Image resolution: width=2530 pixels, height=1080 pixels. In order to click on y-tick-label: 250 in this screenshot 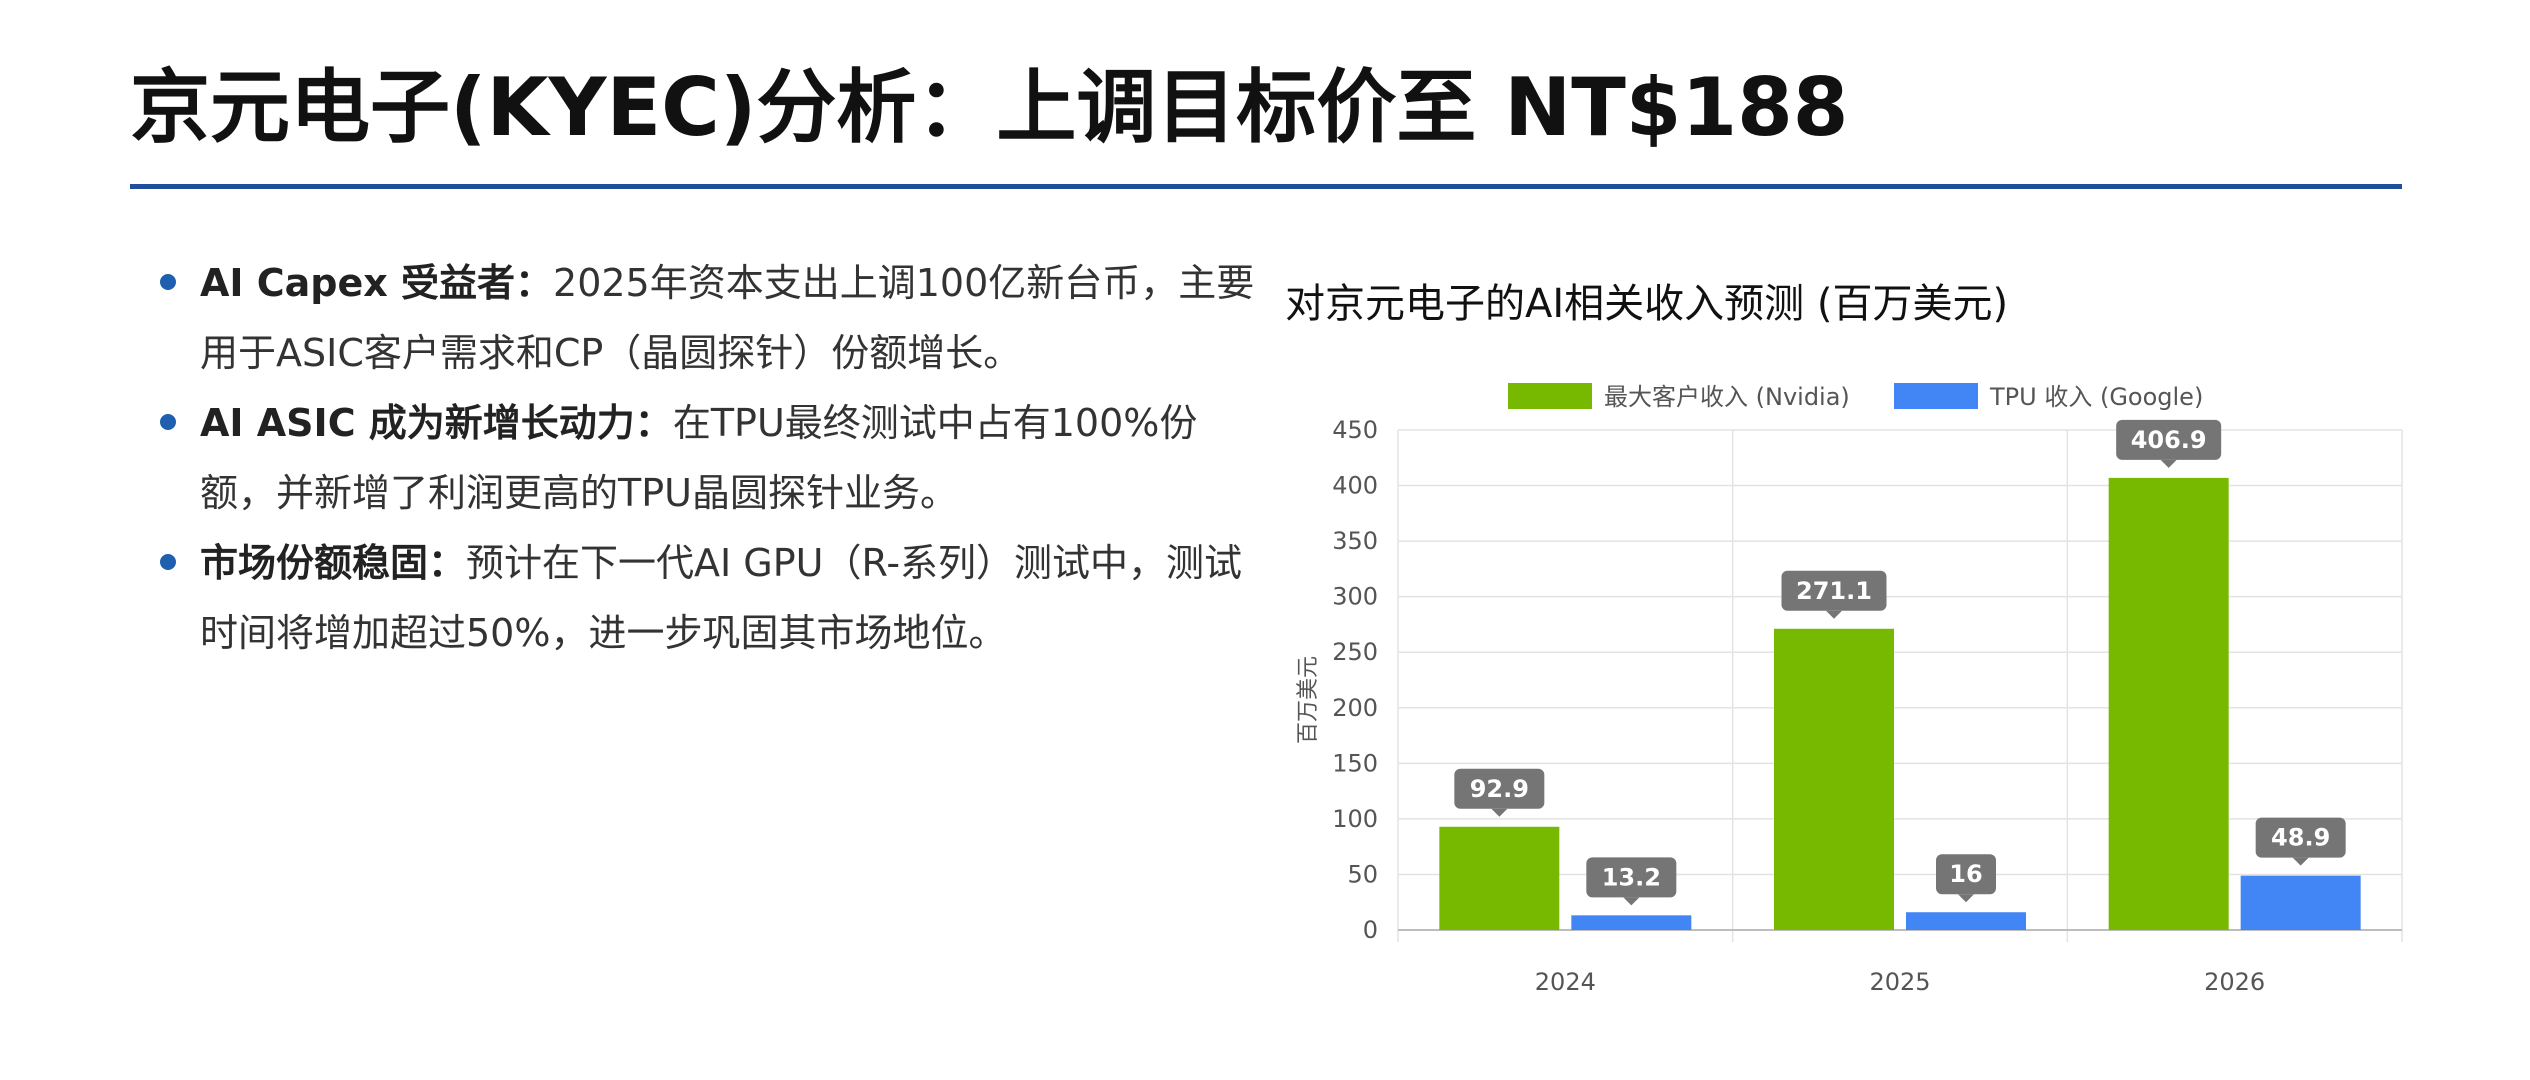, I will do `click(1355, 652)`.